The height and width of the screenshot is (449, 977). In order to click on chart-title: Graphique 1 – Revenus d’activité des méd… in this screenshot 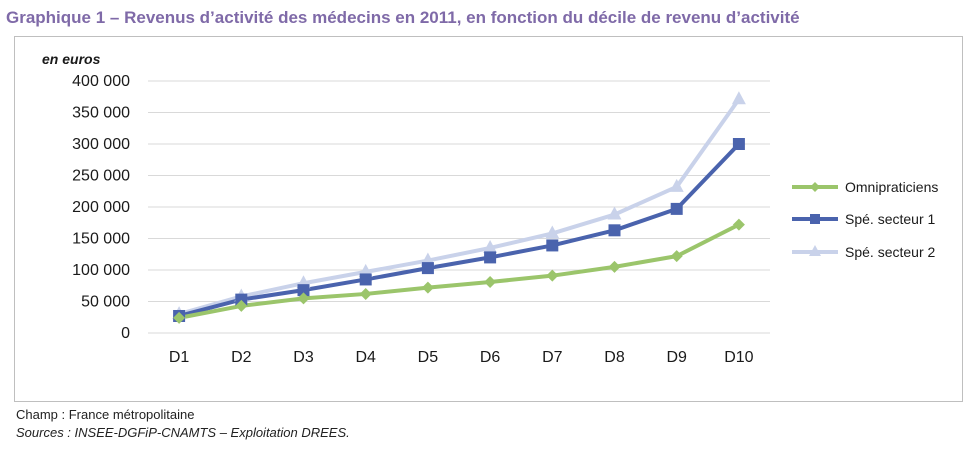, I will do `click(403, 17)`.